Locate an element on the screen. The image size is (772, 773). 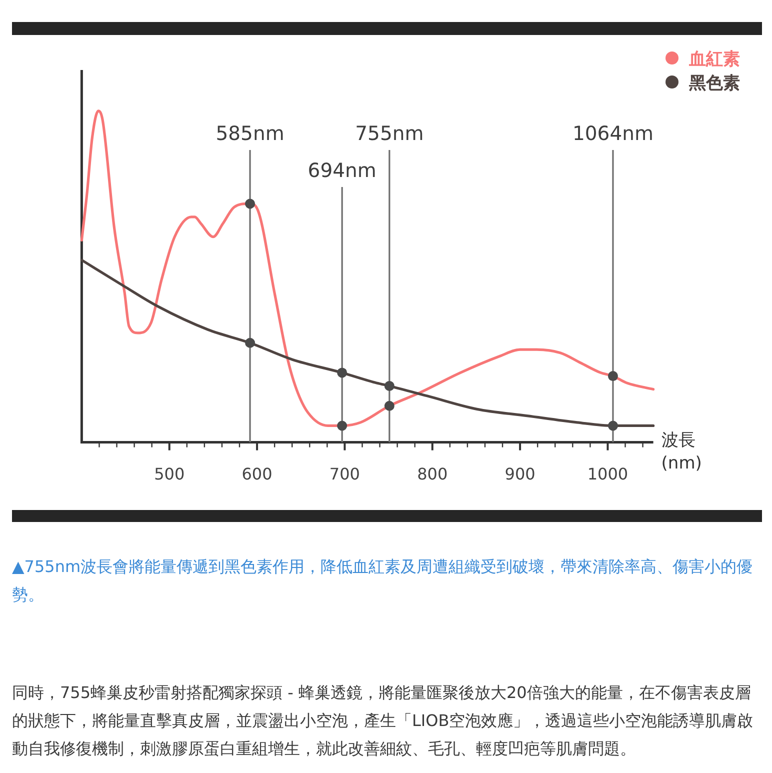
text: 同時，755蜂巢皮秒雷射搭配獨家探頭 - 蜂巢透鏡，將能量匯聚後放大20倍強大的能量，在不傷害表皮層的狀態下，將能量直擊真皮層，並震盪出小空泡，產生「LIOB空泡效應」，透過這些小空泡能誘導肌膚啟動自我修復機制，刺激膠原蛋白重組增生，就此改善細紋、毛孔、輕度凹疤等肌膚問題。 is located at coordinates (383, 721).